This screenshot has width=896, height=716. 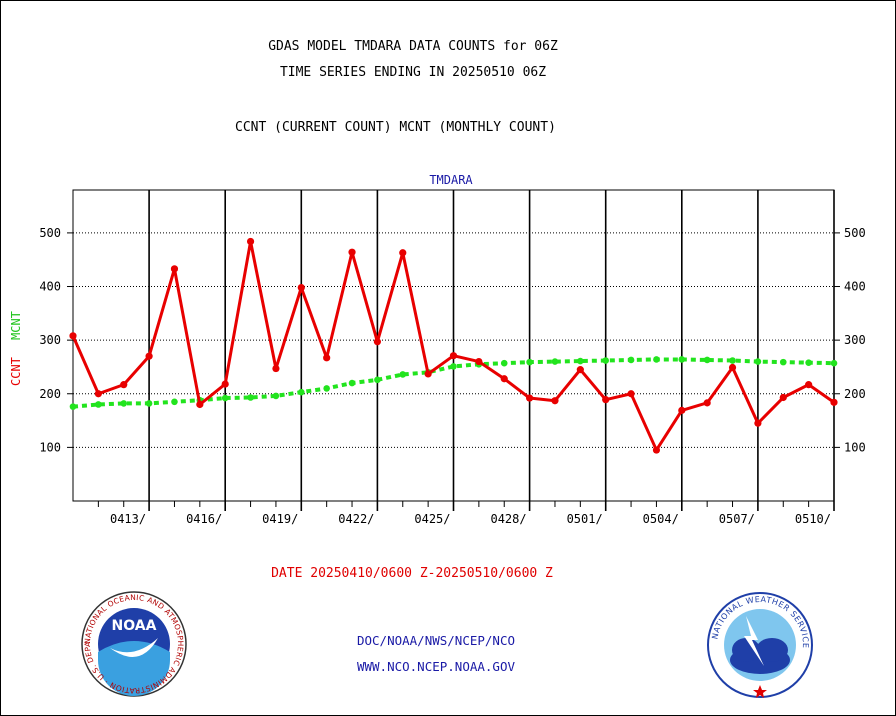 What do you see at coordinates (855, 447) in the screenshot?
I see `y-tick-label-right: 100` at bounding box center [855, 447].